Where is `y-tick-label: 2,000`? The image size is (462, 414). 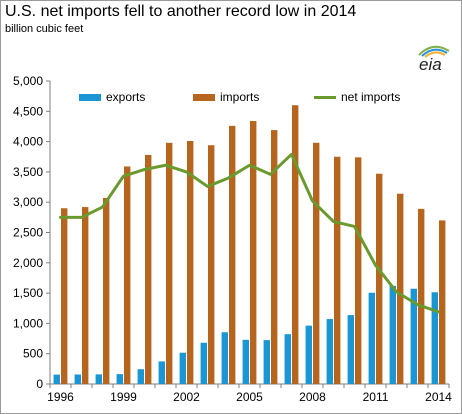
y-tick-label: 2,000 is located at coordinates (28, 263).